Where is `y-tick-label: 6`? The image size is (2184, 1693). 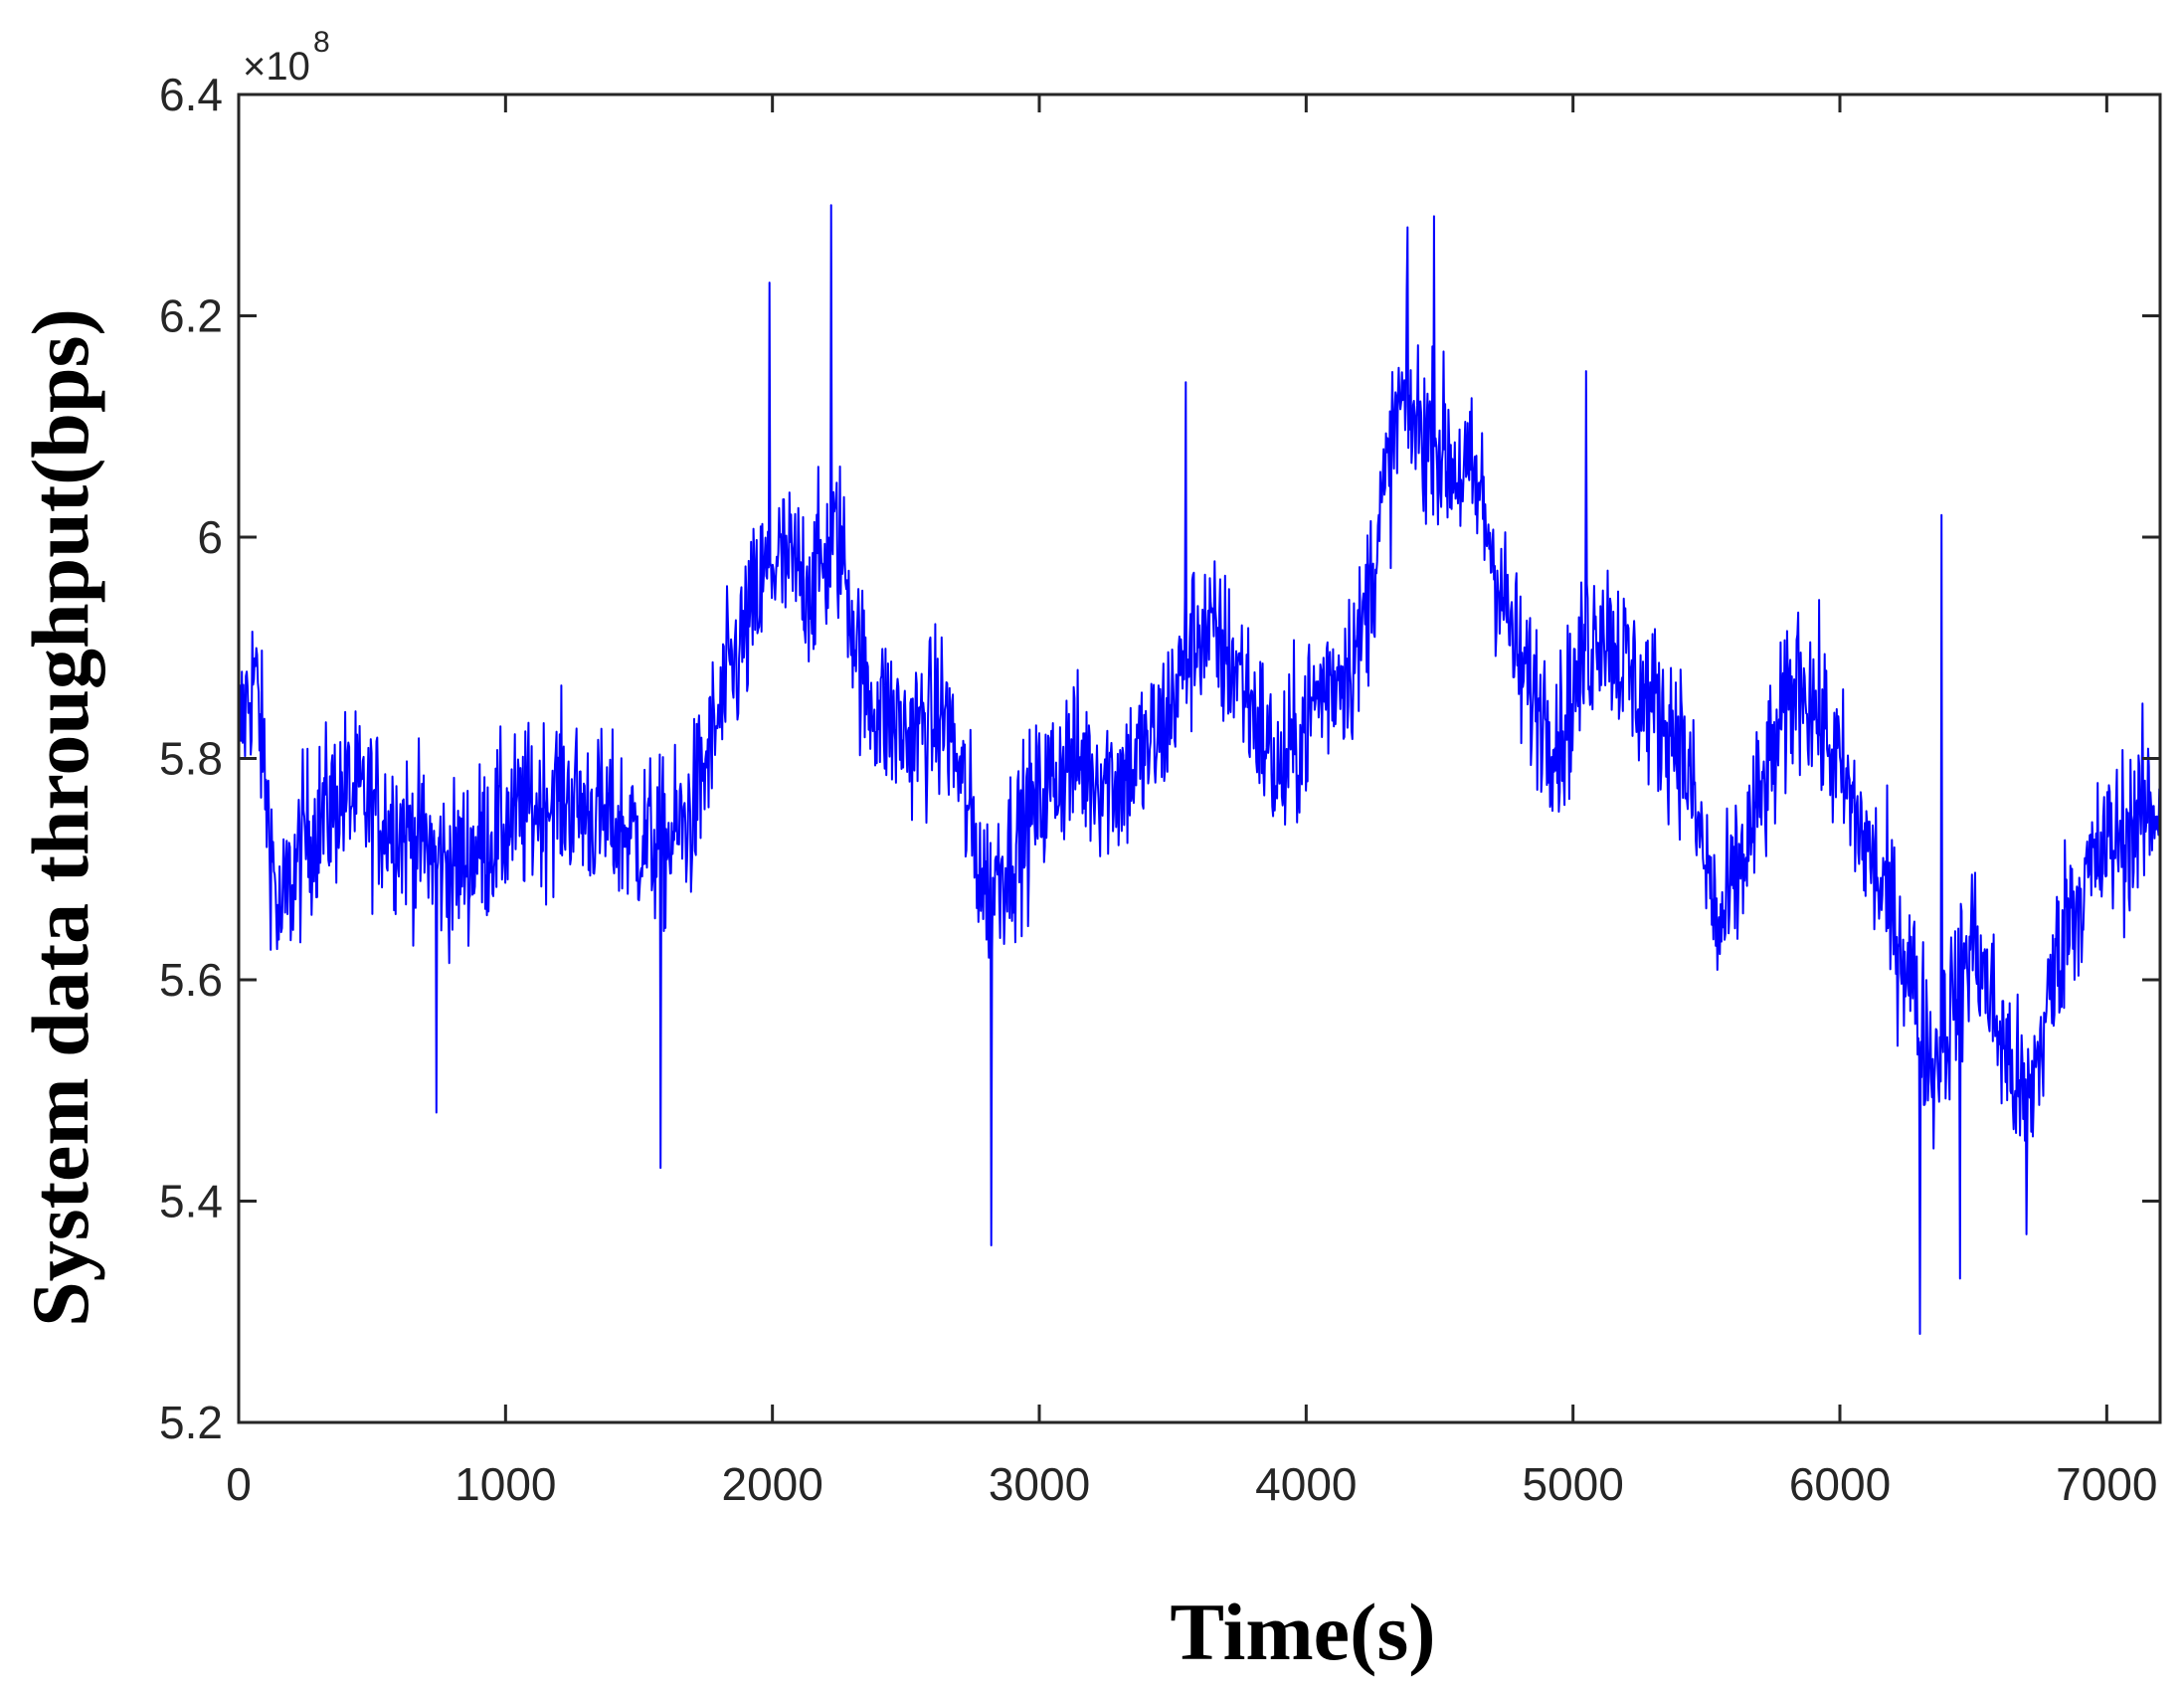
y-tick-label: 6 is located at coordinates (210, 537).